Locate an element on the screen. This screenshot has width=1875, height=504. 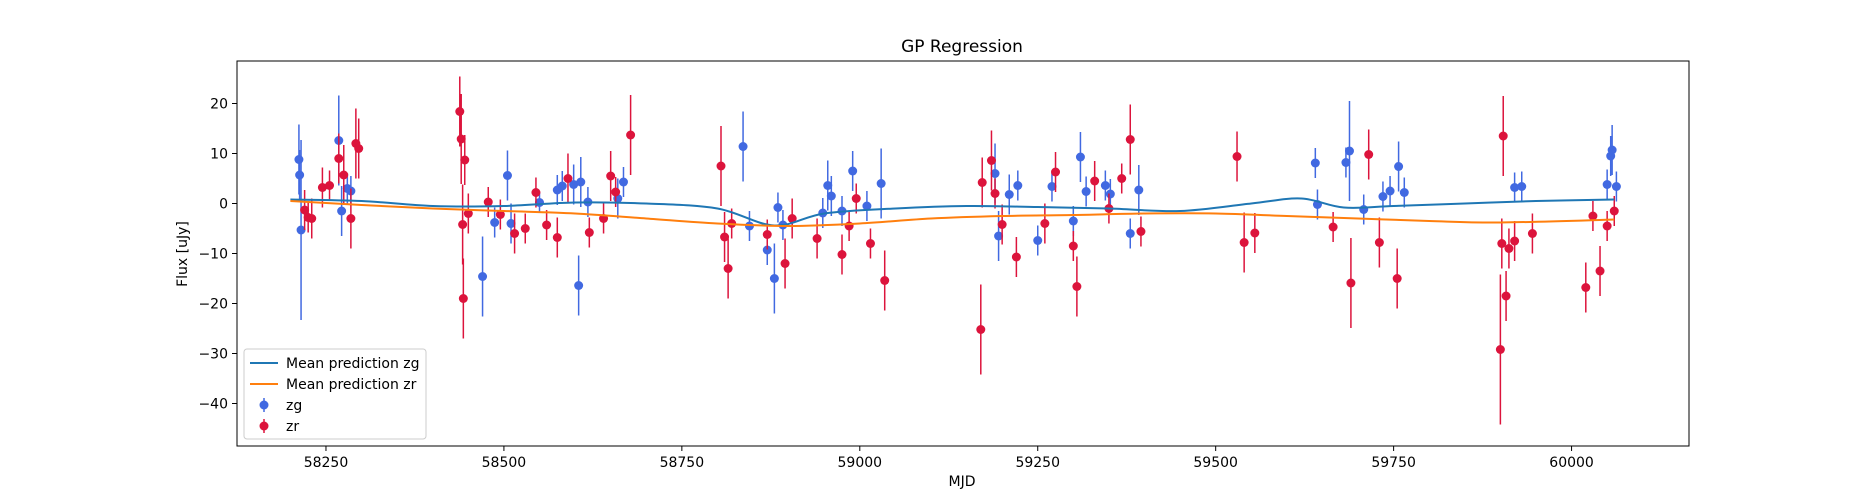
mean-prediction-zr-line is located at coordinates (952, 214).